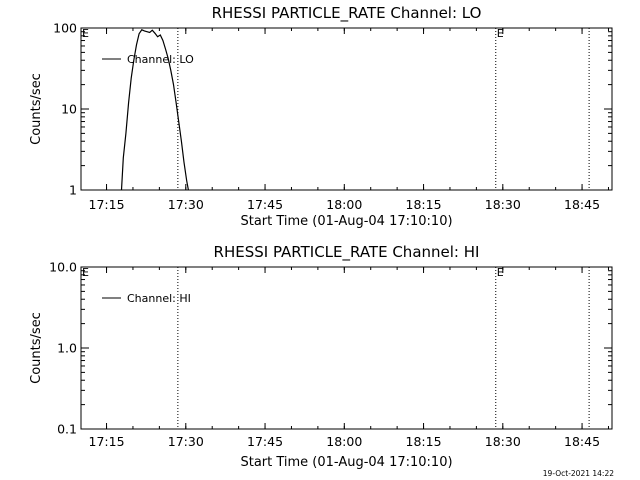  I want to click on chart2-legend-label: Channel: HI, so click(159, 298).